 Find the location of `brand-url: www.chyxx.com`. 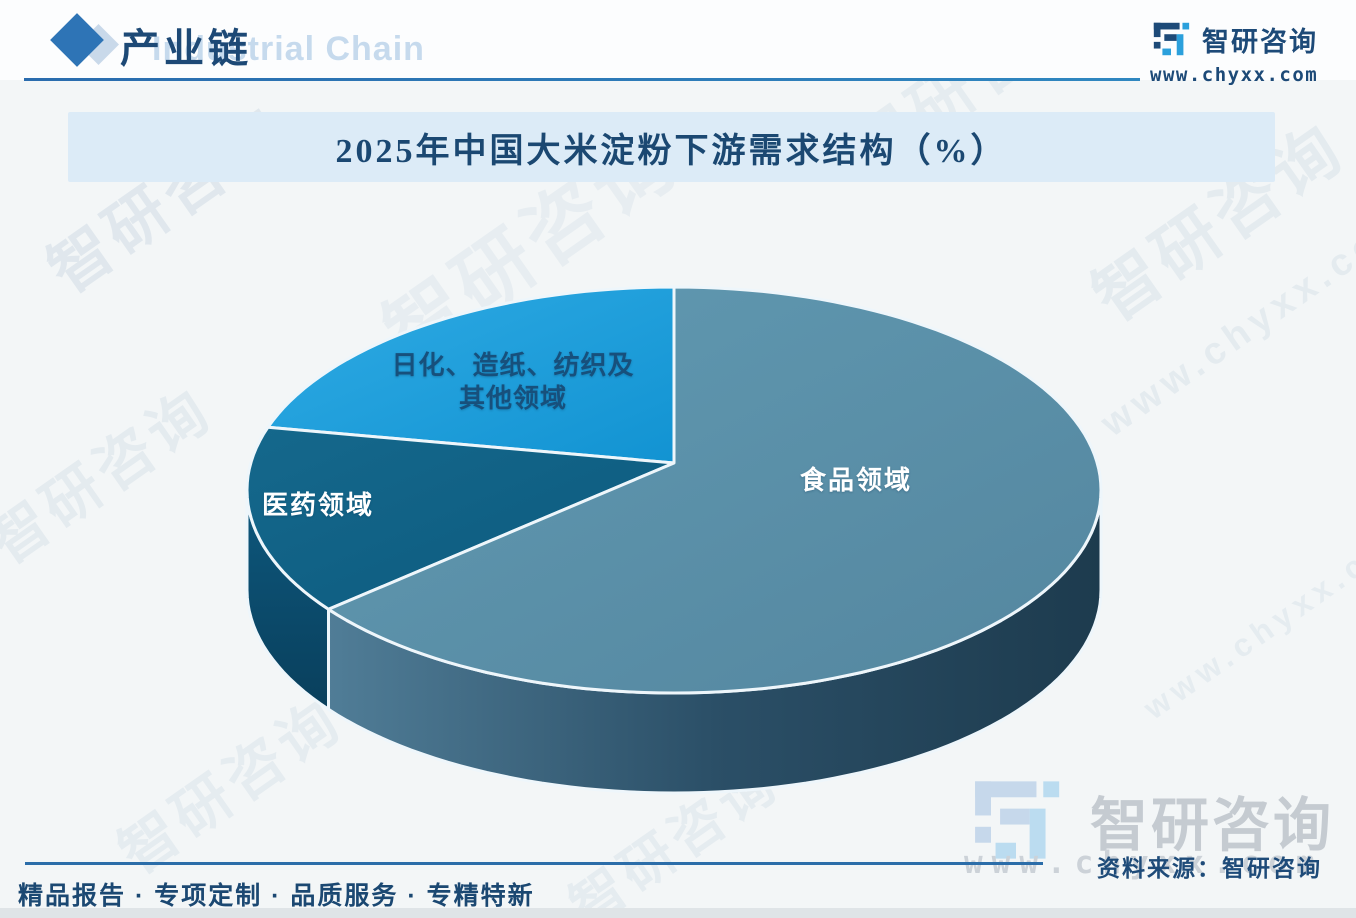

brand-url: www.chyxx.com is located at coordinates (1234, 75).